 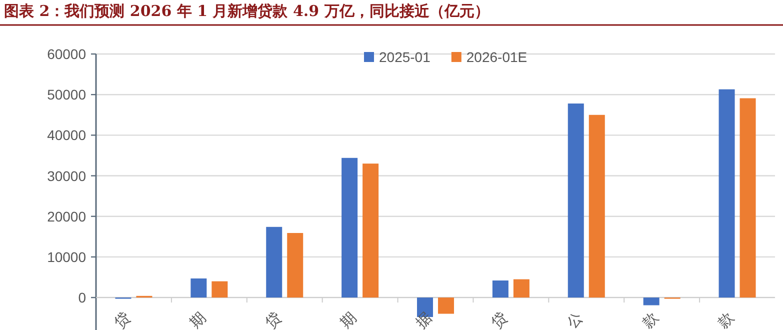 I want to click on y-tick-label: 40000, so click(x=66, y=135).